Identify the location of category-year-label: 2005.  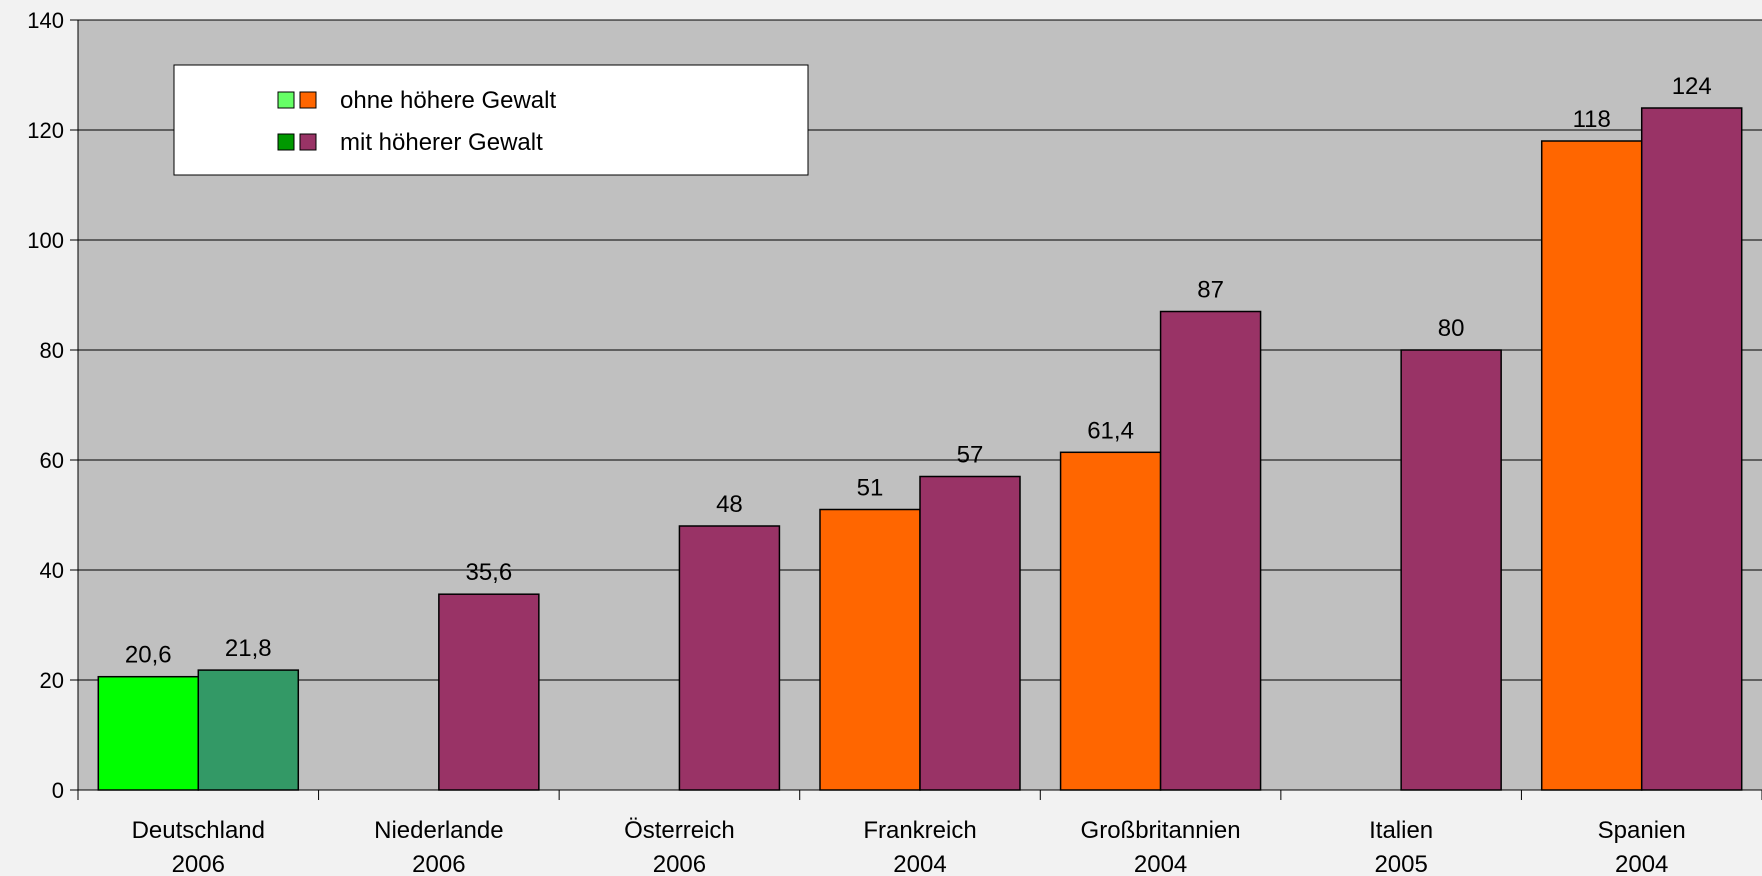
(1400, 863).